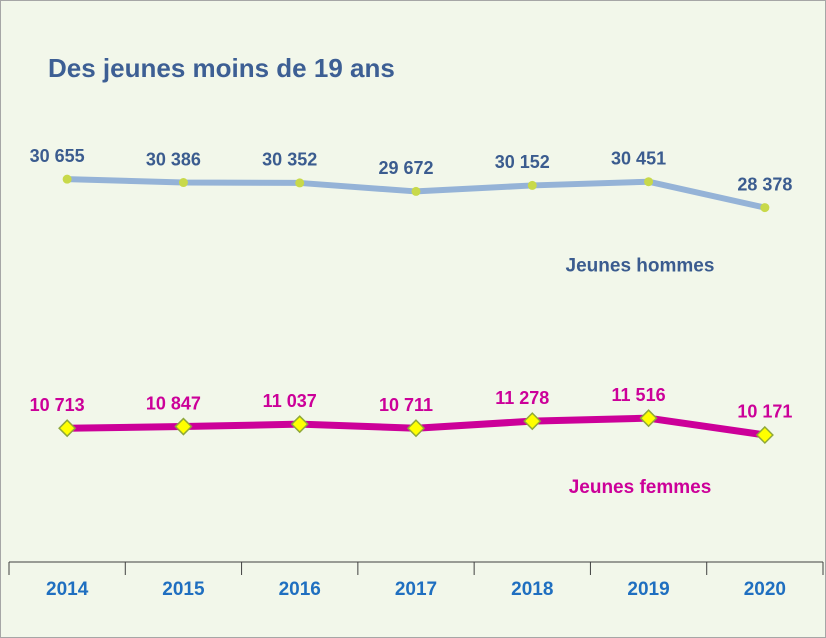 This screenshot has width=826, height=638. Describe the element at coordinates (289, 160) in the screenshot. I see `data-label: 30 352` at that location.